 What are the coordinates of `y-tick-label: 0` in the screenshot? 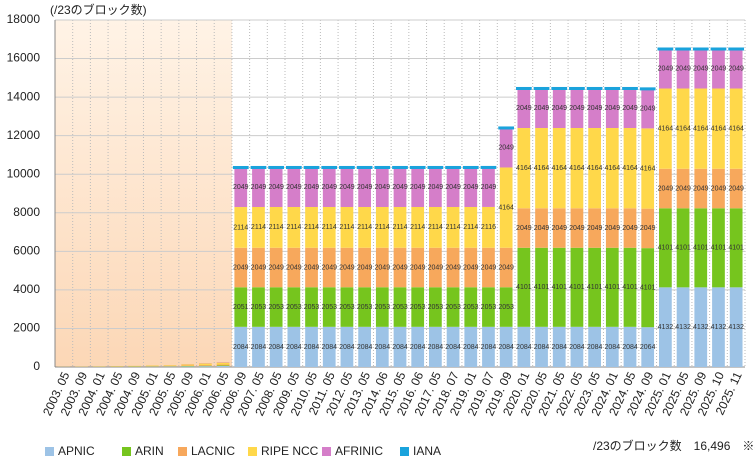 It's located at (36, 366).